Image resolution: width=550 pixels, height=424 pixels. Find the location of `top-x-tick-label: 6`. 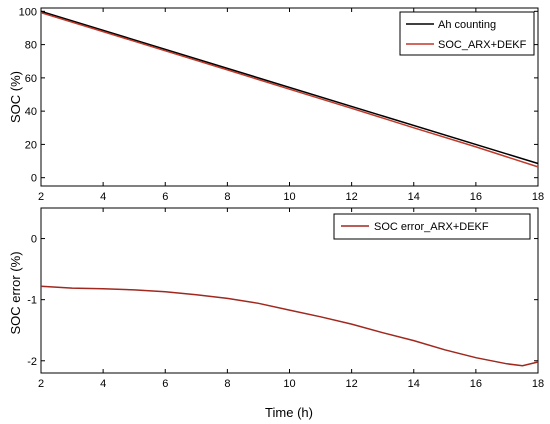

top-x-tick-label: 6 is located at coordinates (165, 197).